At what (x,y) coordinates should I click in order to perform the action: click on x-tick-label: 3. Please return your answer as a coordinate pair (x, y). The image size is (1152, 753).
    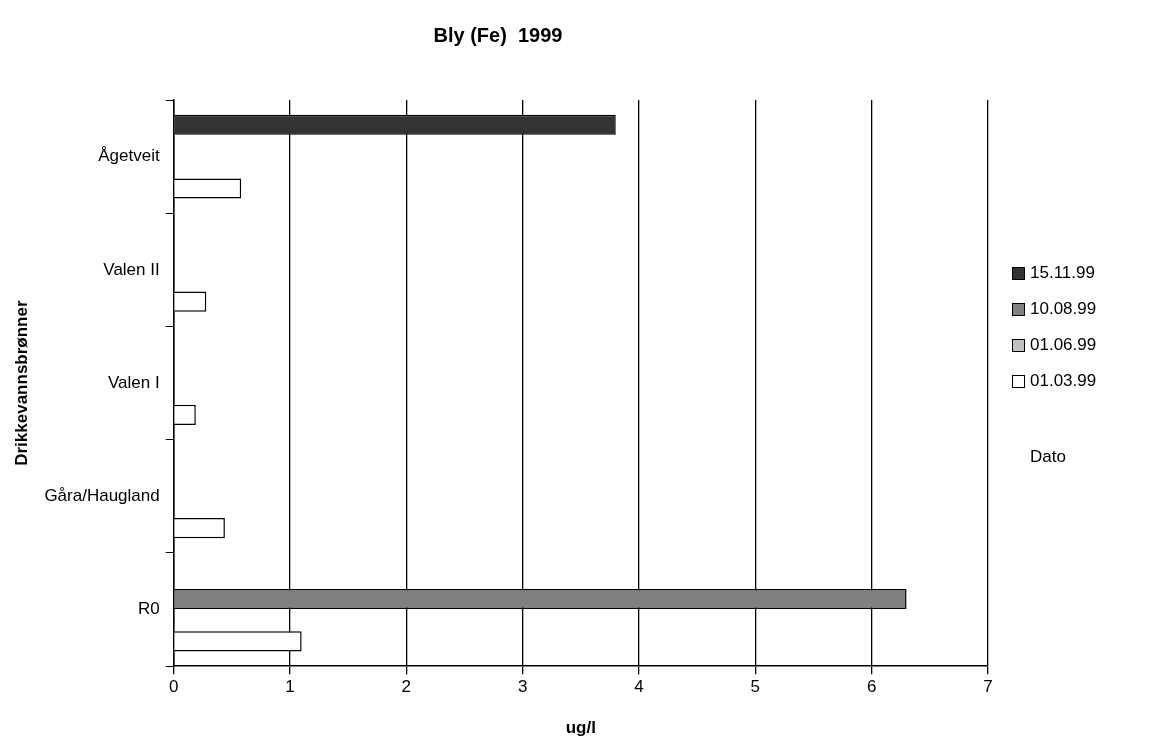
    Looking at the image, I should click on (522, 687).